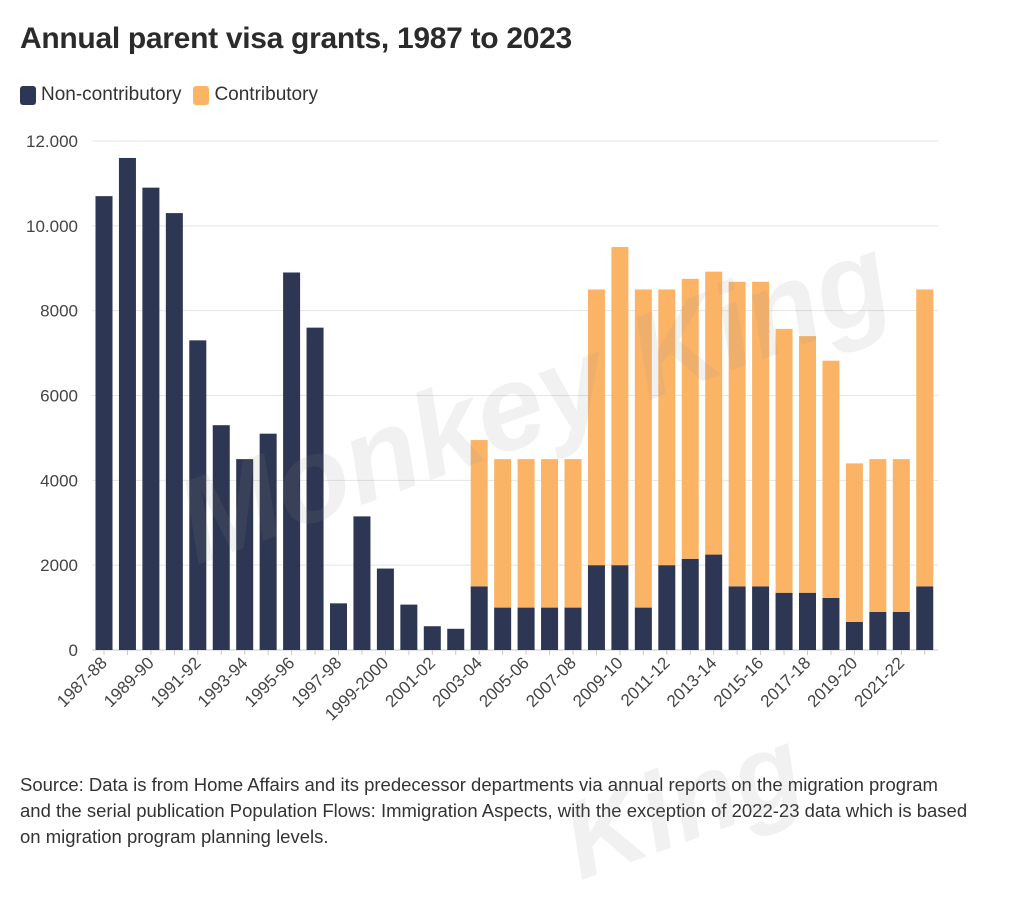  What do you see at coordinates (504, 682) in the screenshot?
I see `x-tick-label: 2005-06` at bounding box center [504, 682].